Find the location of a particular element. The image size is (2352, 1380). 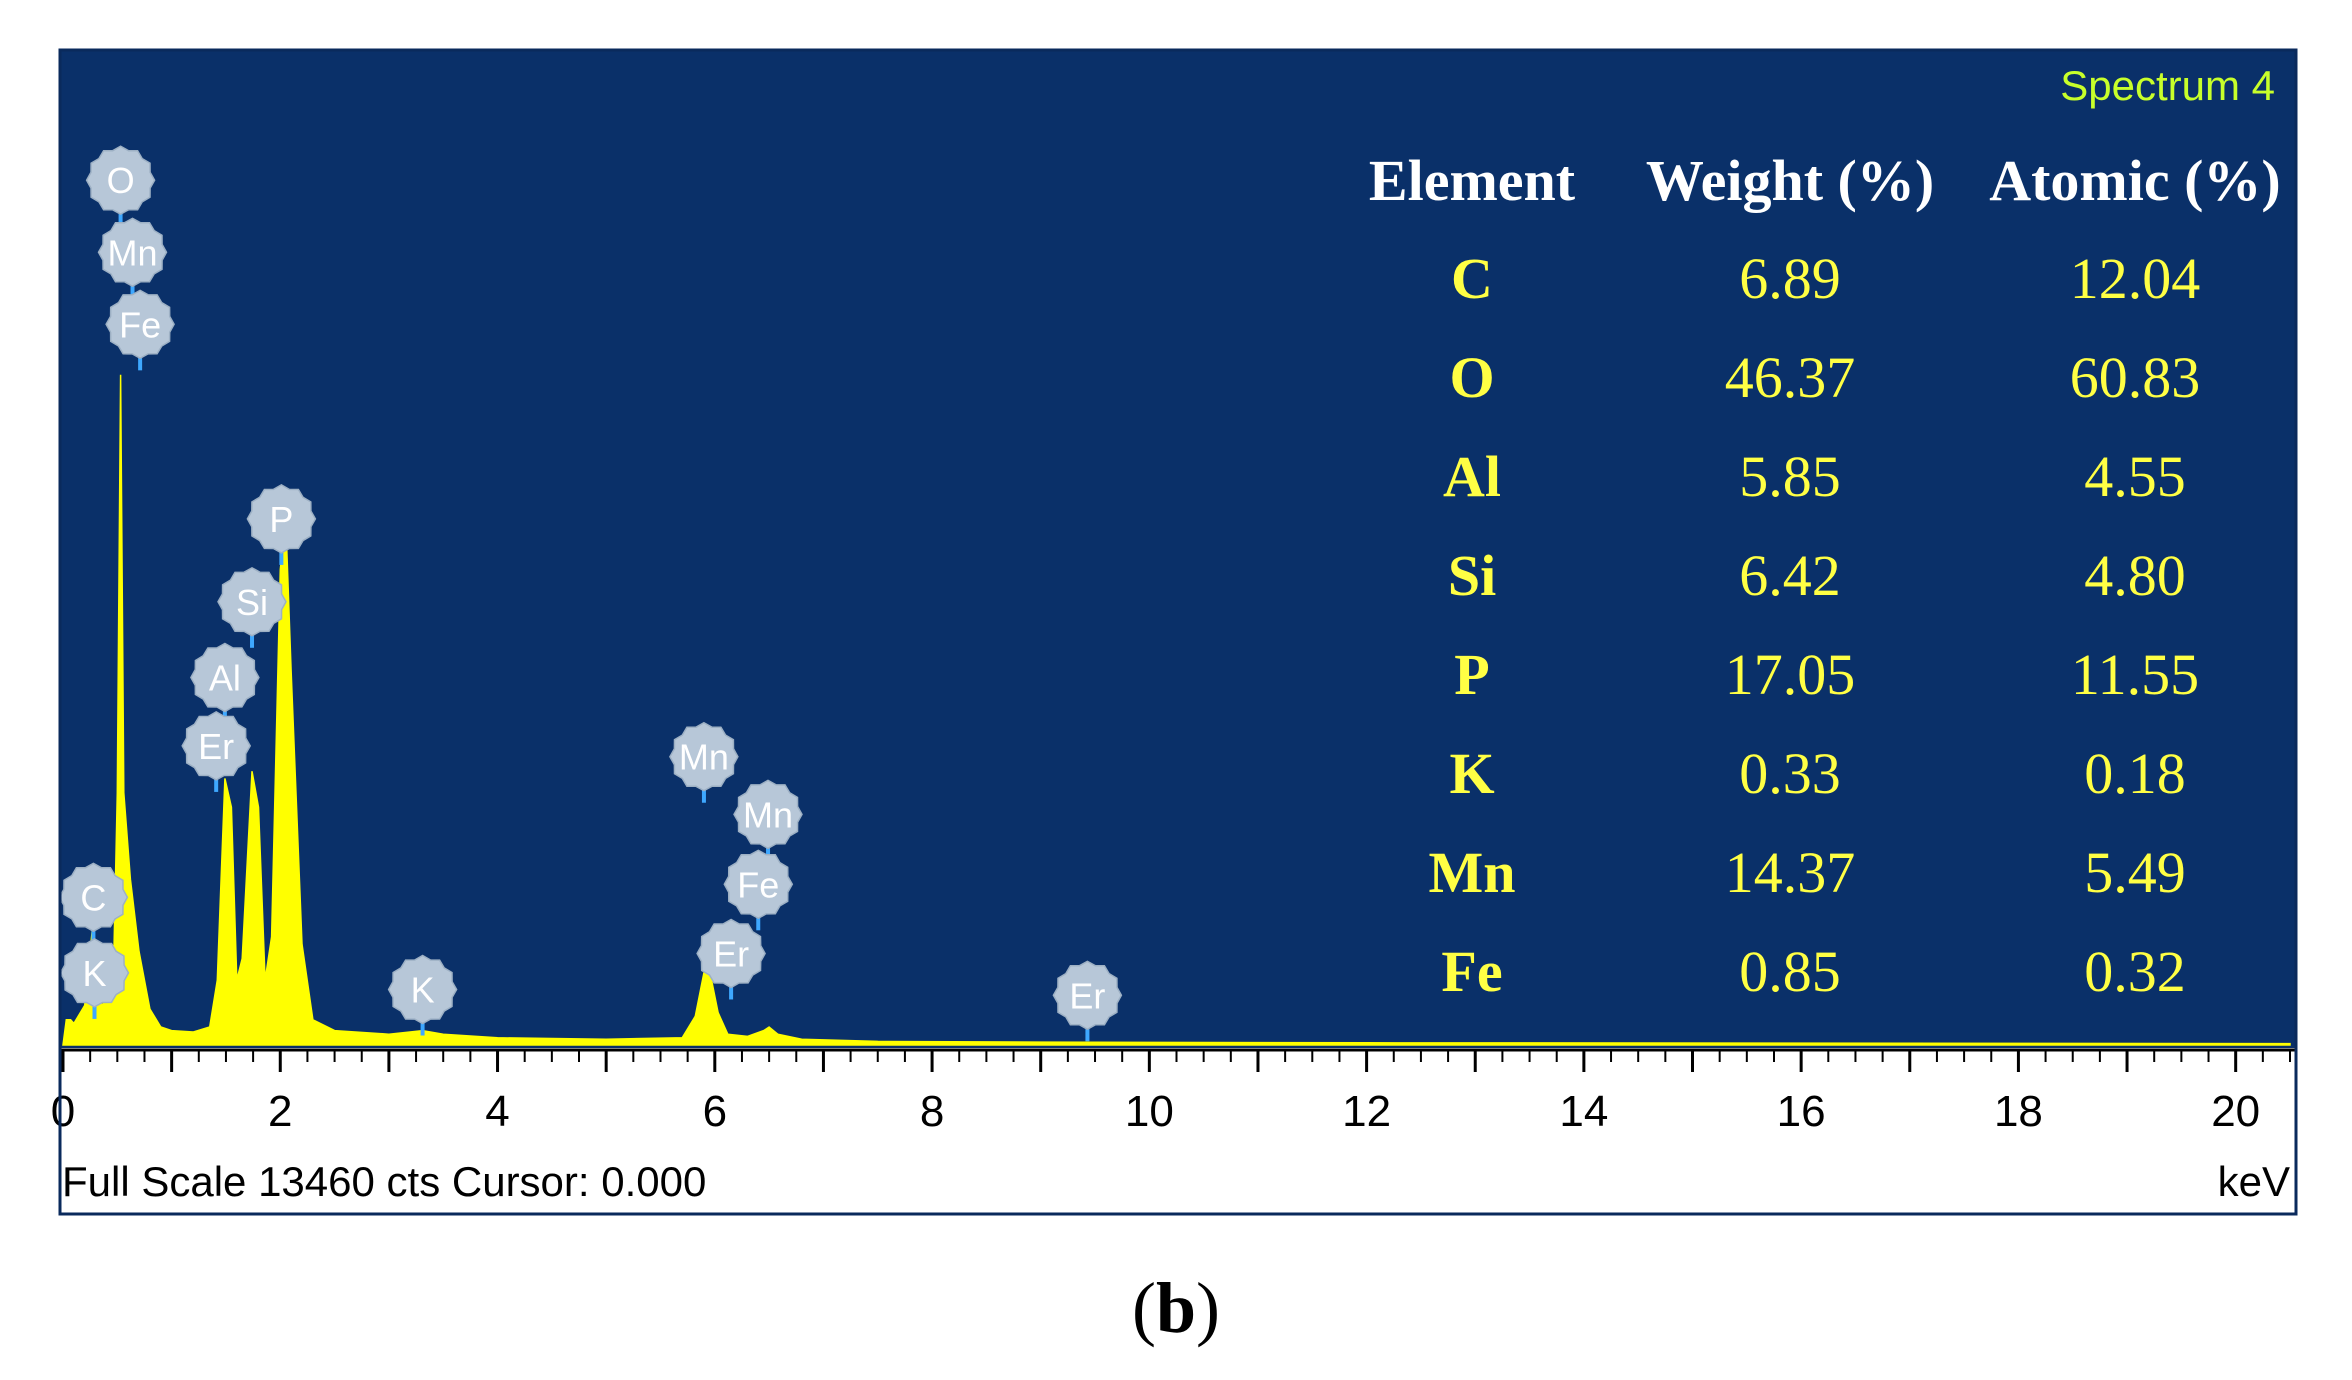

element-cell: O is located at coordinates (1471, 377).